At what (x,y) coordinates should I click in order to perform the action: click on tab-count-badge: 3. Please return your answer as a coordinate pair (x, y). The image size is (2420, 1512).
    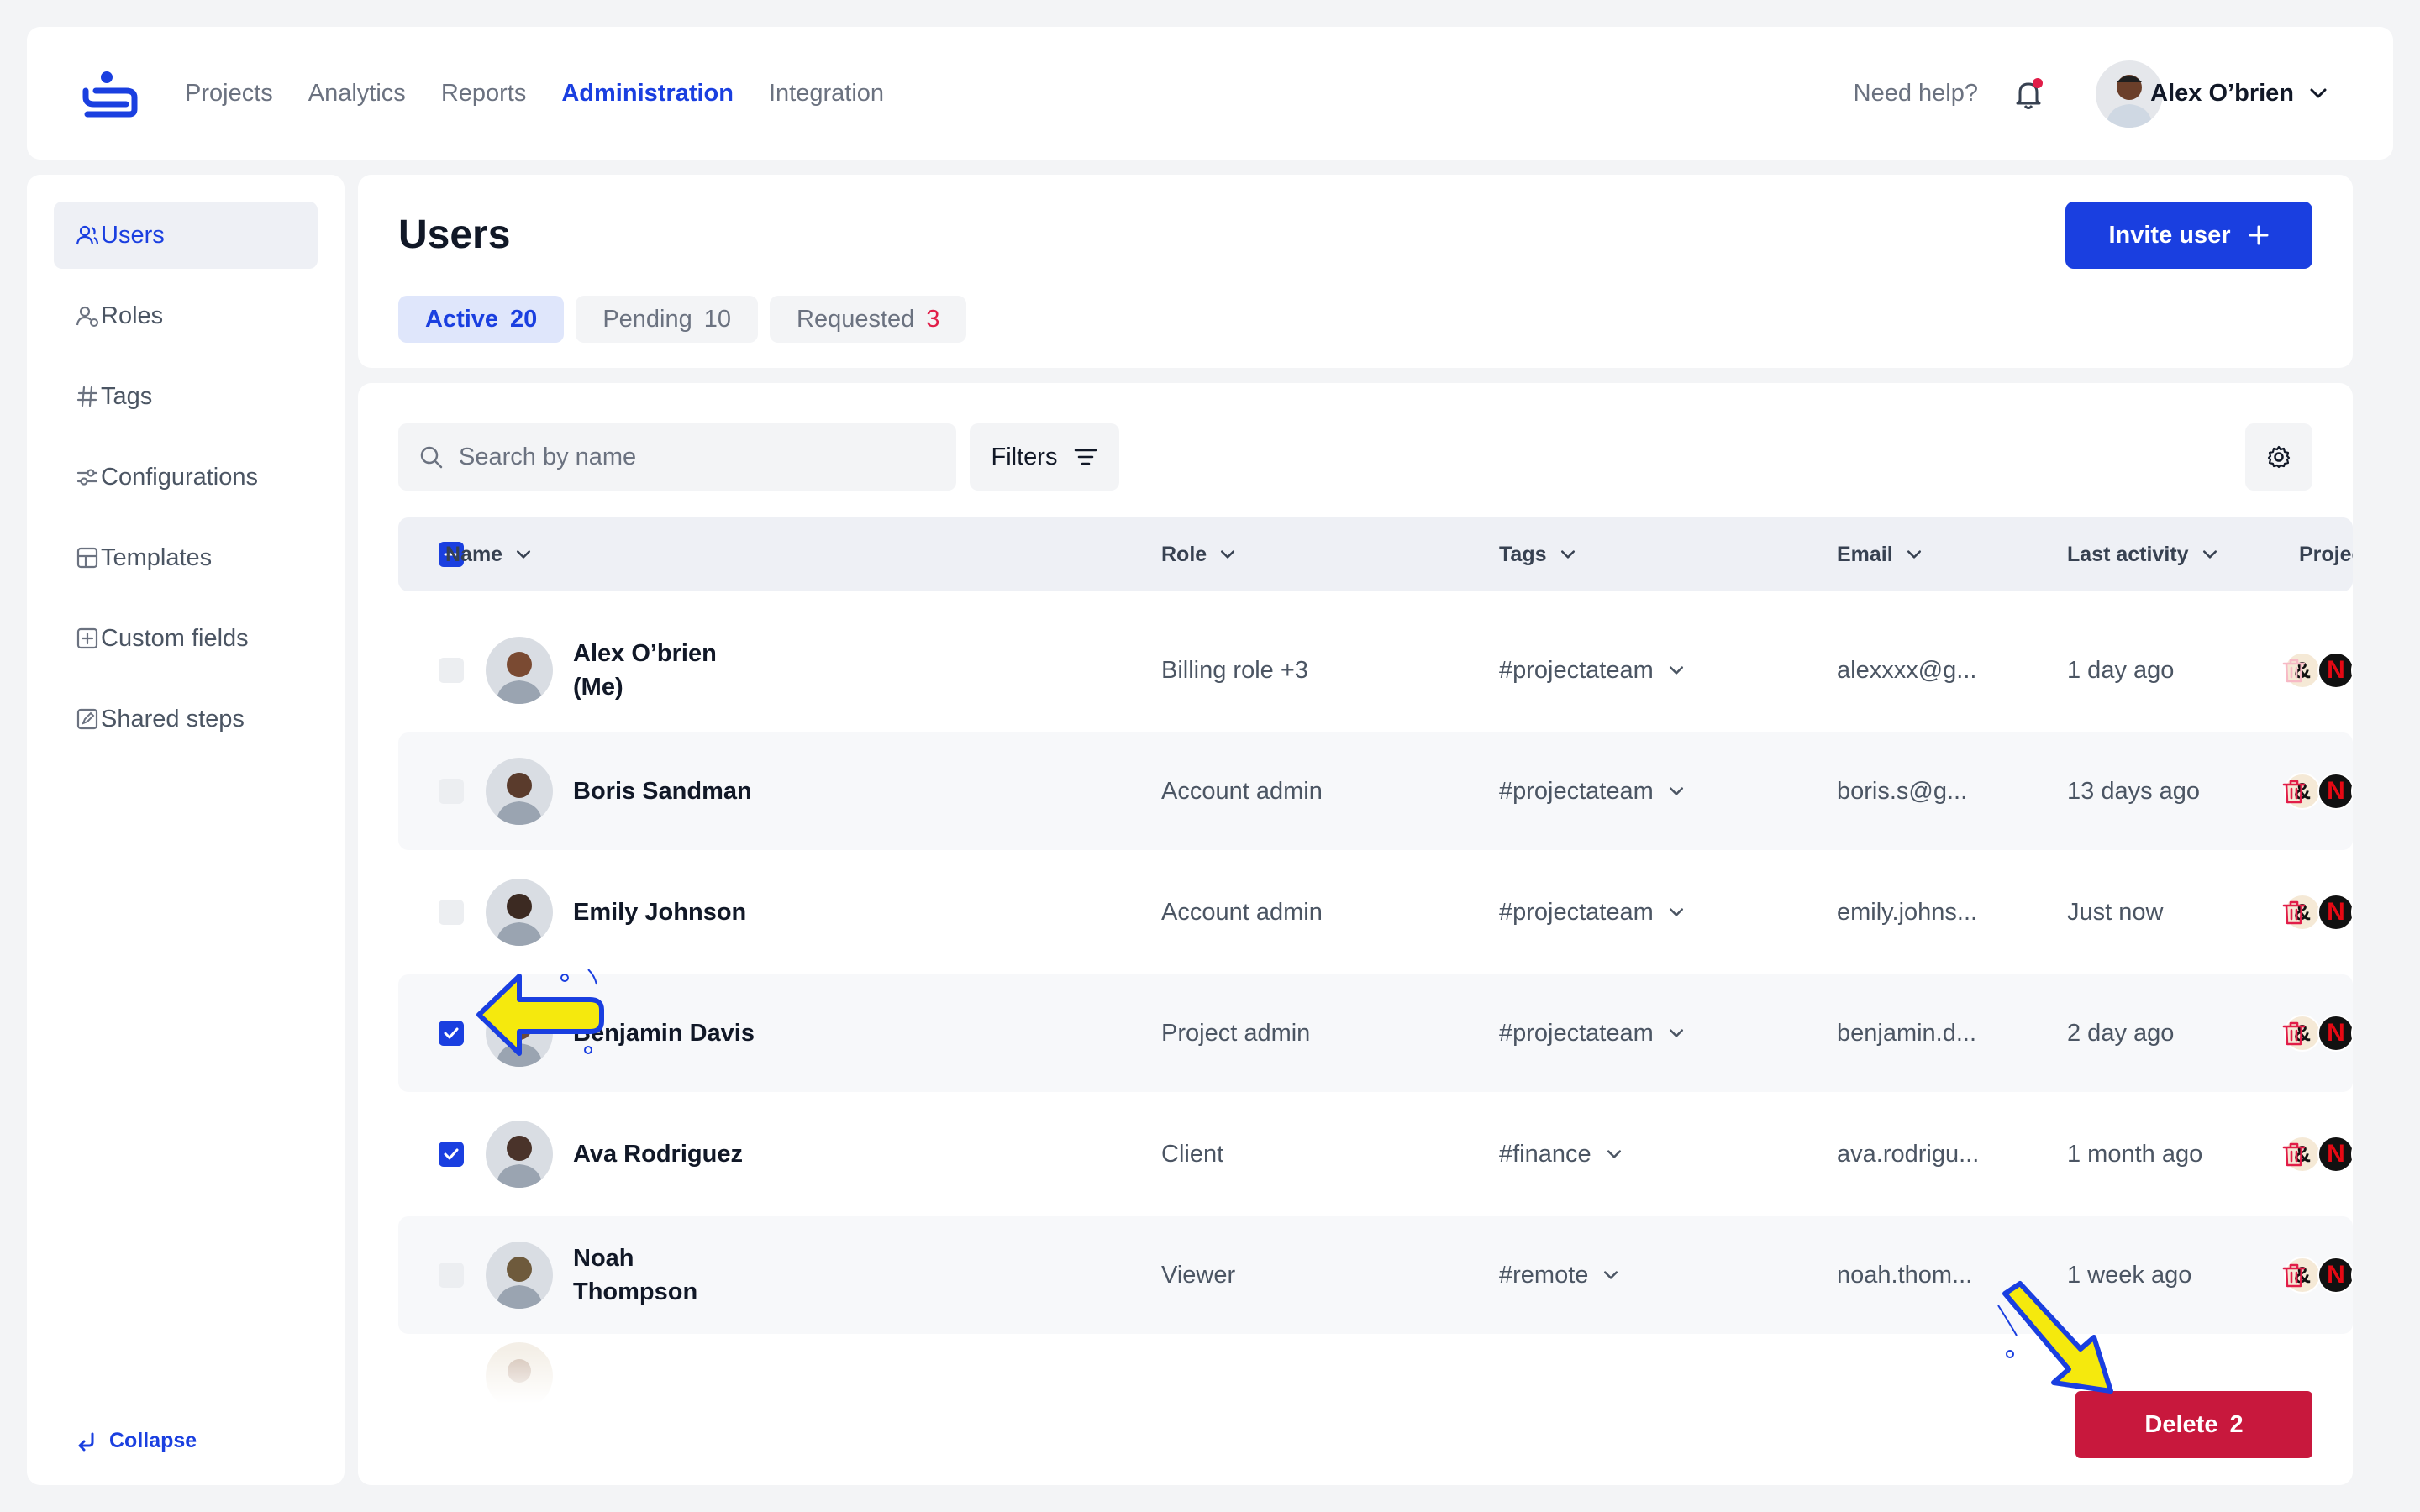
    Looking at the image, I should click on (933, 319).